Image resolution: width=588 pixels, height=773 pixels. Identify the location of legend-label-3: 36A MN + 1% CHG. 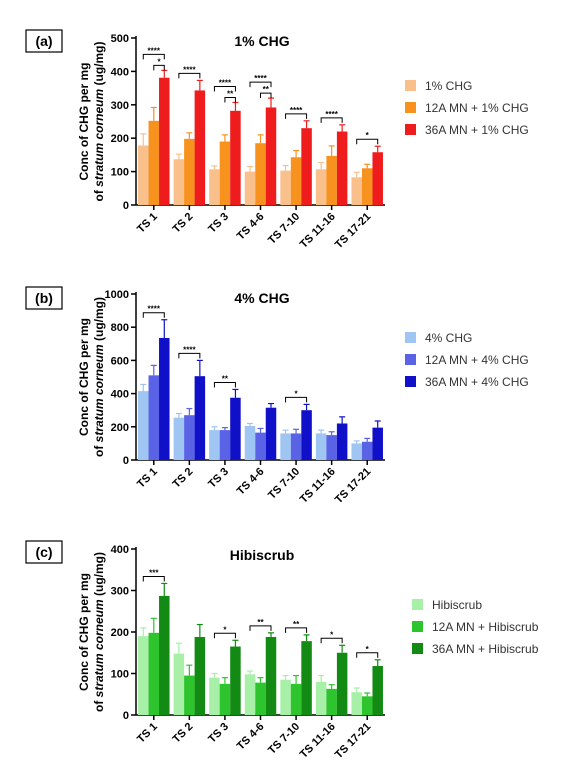
(477, 130).